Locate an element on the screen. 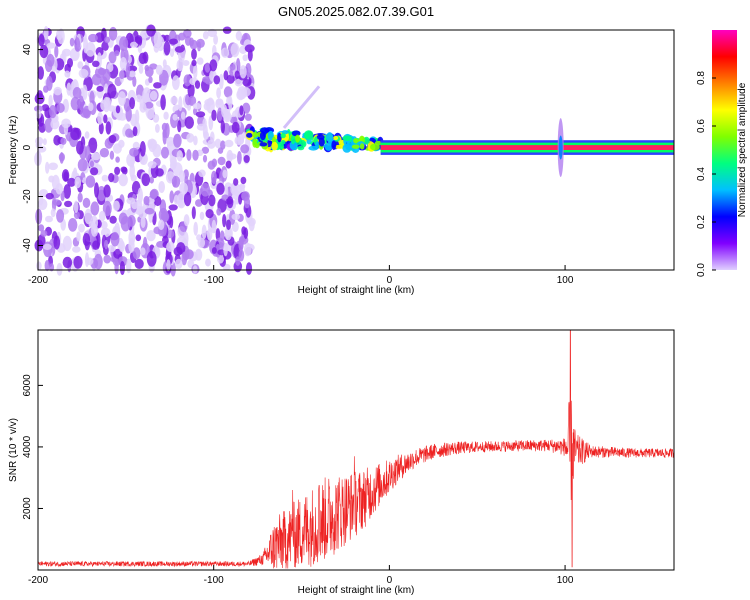 The image size is (750, 600). streak-mark is located at coordinates (301, 107).